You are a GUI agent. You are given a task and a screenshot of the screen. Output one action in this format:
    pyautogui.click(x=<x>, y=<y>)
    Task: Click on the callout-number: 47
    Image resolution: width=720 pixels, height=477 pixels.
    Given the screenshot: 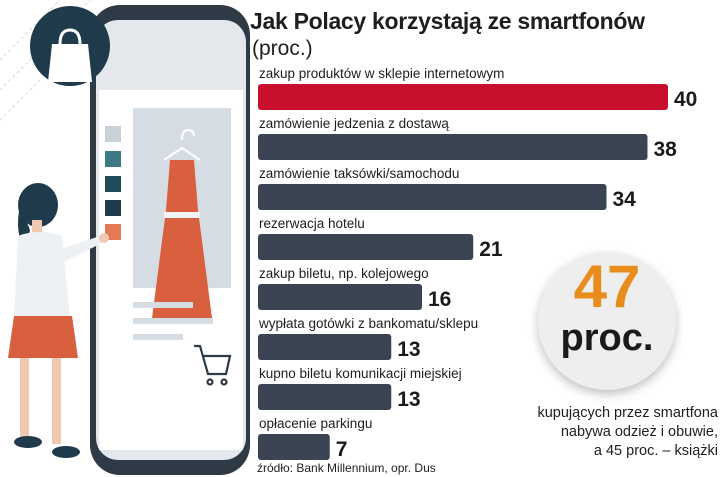 What is the action you would take?
    pyautogui.click(x=607, y=286)
    